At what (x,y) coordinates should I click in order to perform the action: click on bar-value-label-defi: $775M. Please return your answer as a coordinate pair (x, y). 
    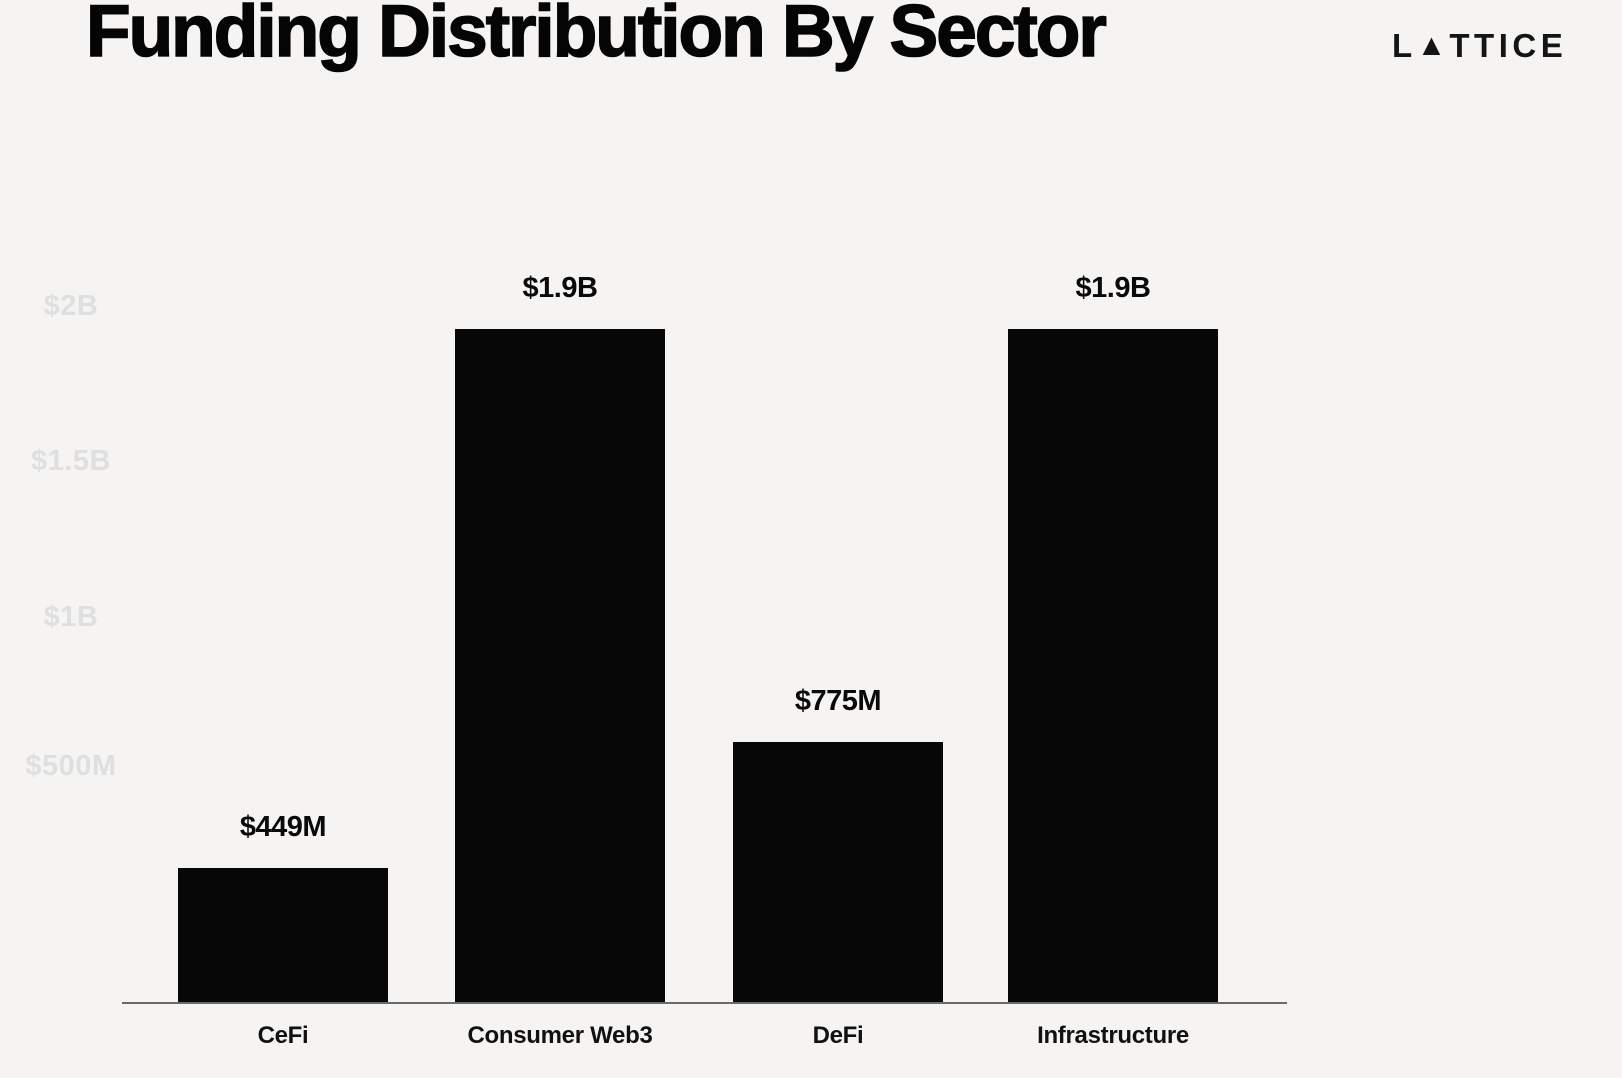
    Looking at the image, I should click on (838, 701).